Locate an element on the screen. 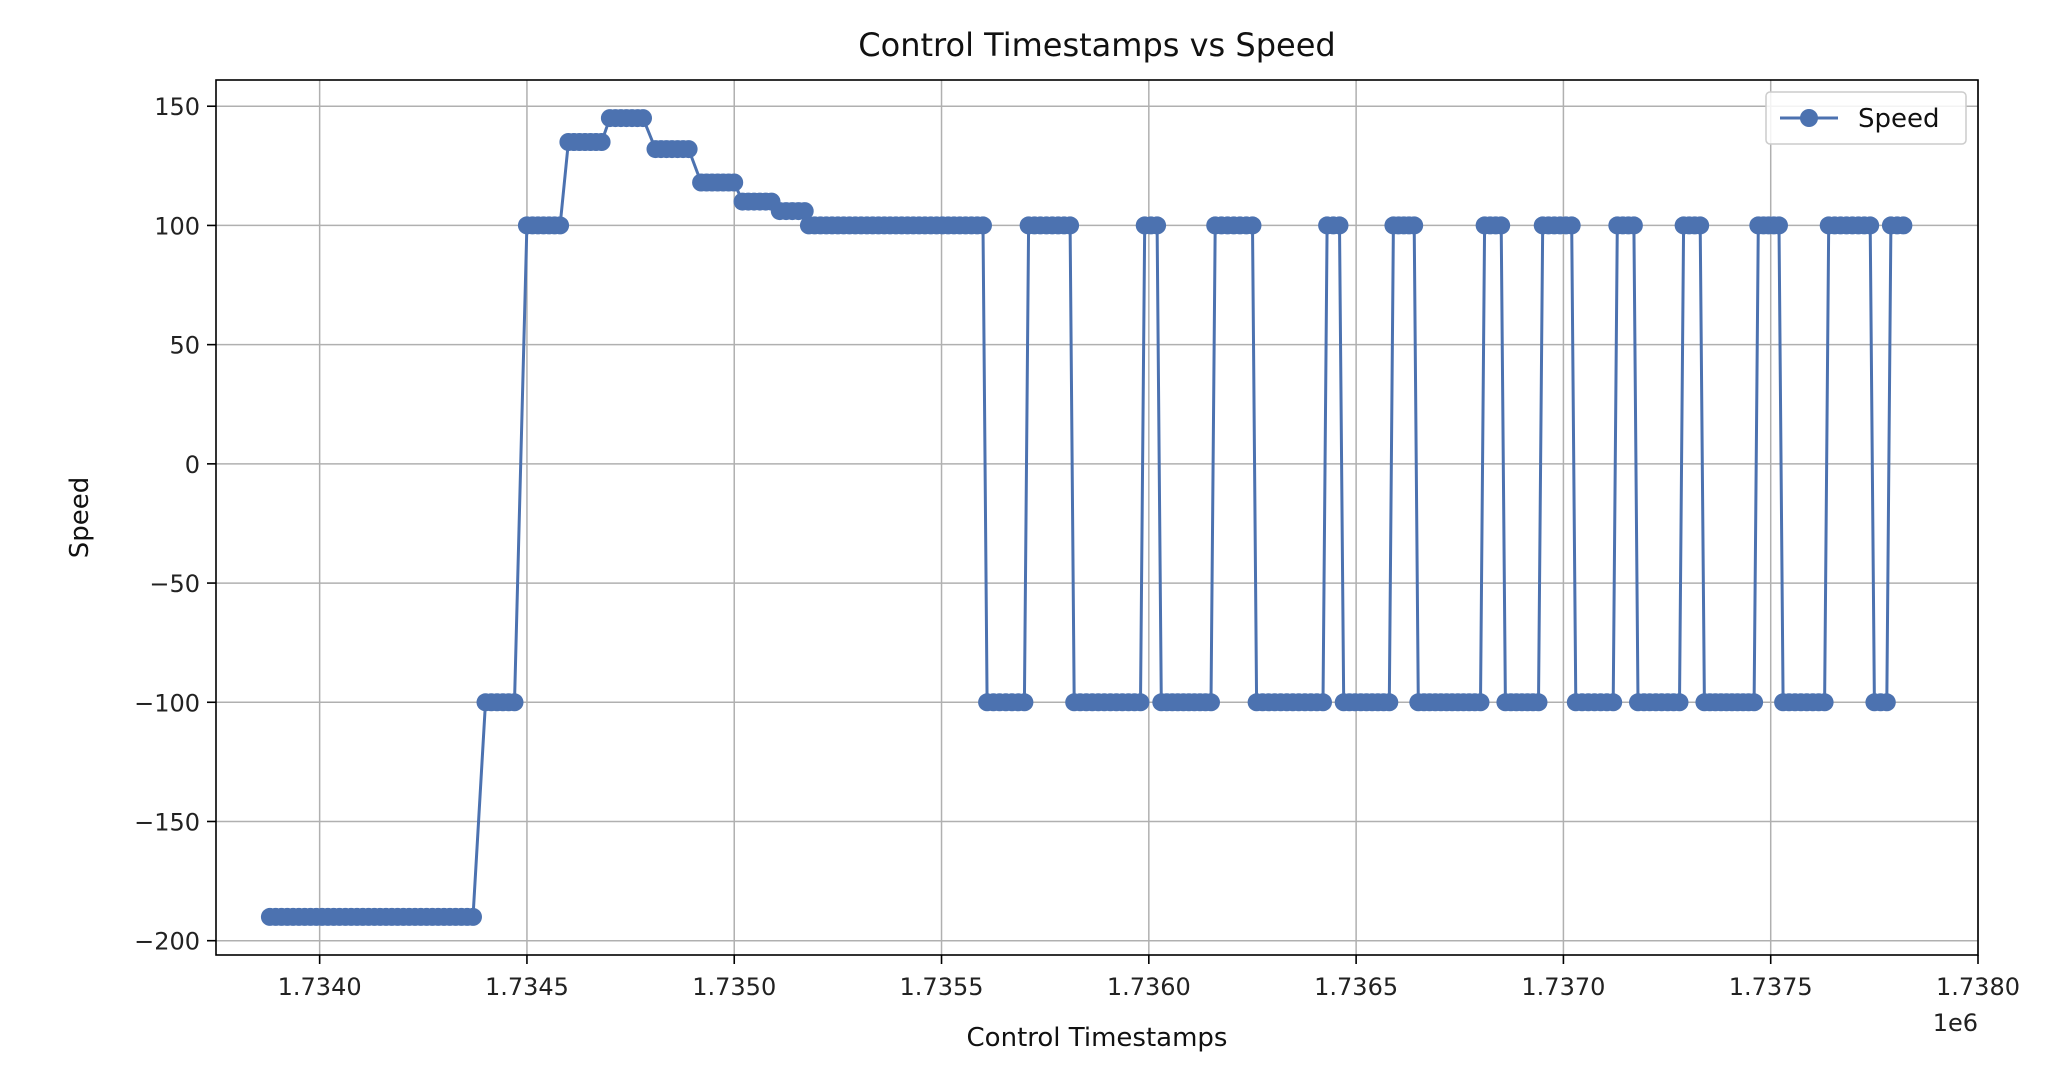 Image resolution: width=2067 pixels, height=1066 pixels. y-tick-label: −50 is located at coordinates (174, 584).